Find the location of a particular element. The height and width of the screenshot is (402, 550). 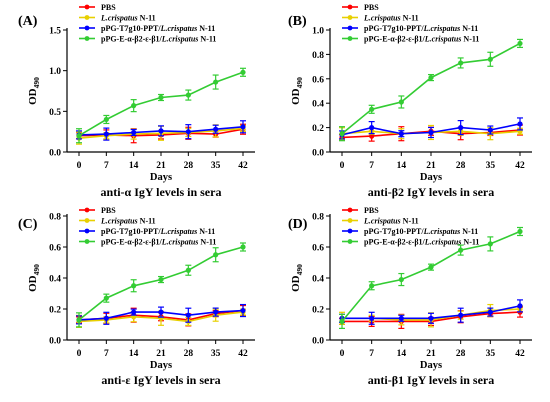

y-tick-label: 0.4 is located at coordinates (318, 280).